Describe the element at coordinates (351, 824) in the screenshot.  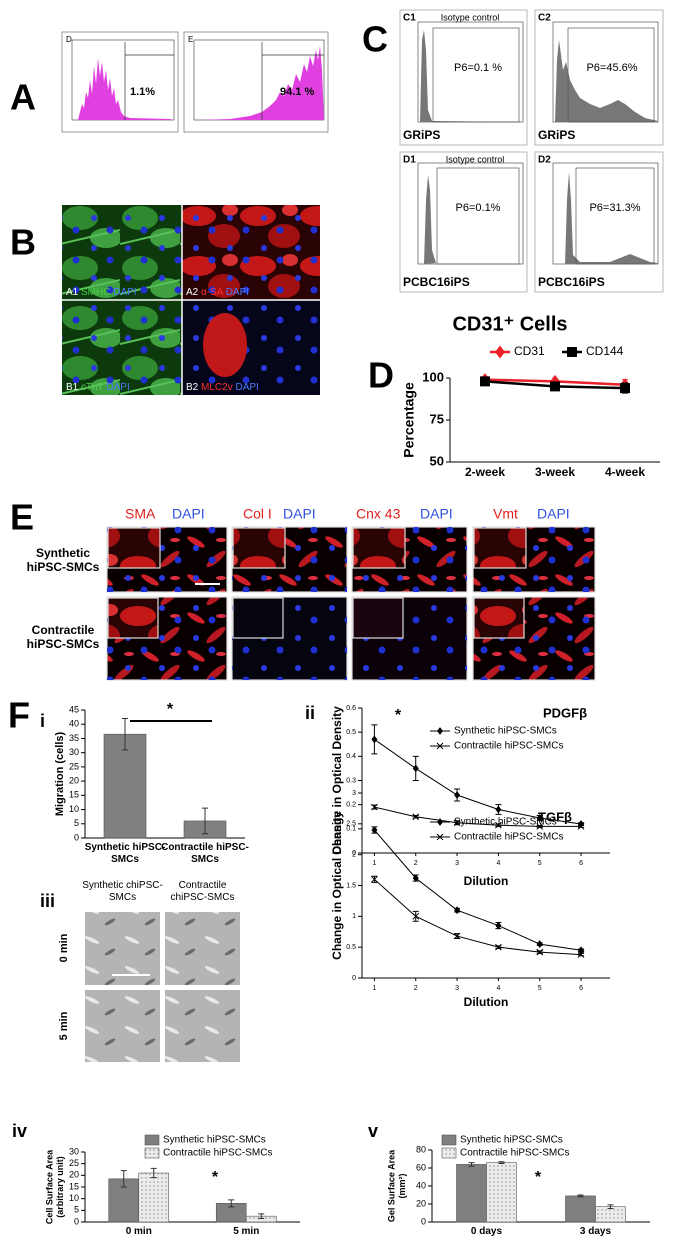
I see `y-tick-label: 2.5` at that location.